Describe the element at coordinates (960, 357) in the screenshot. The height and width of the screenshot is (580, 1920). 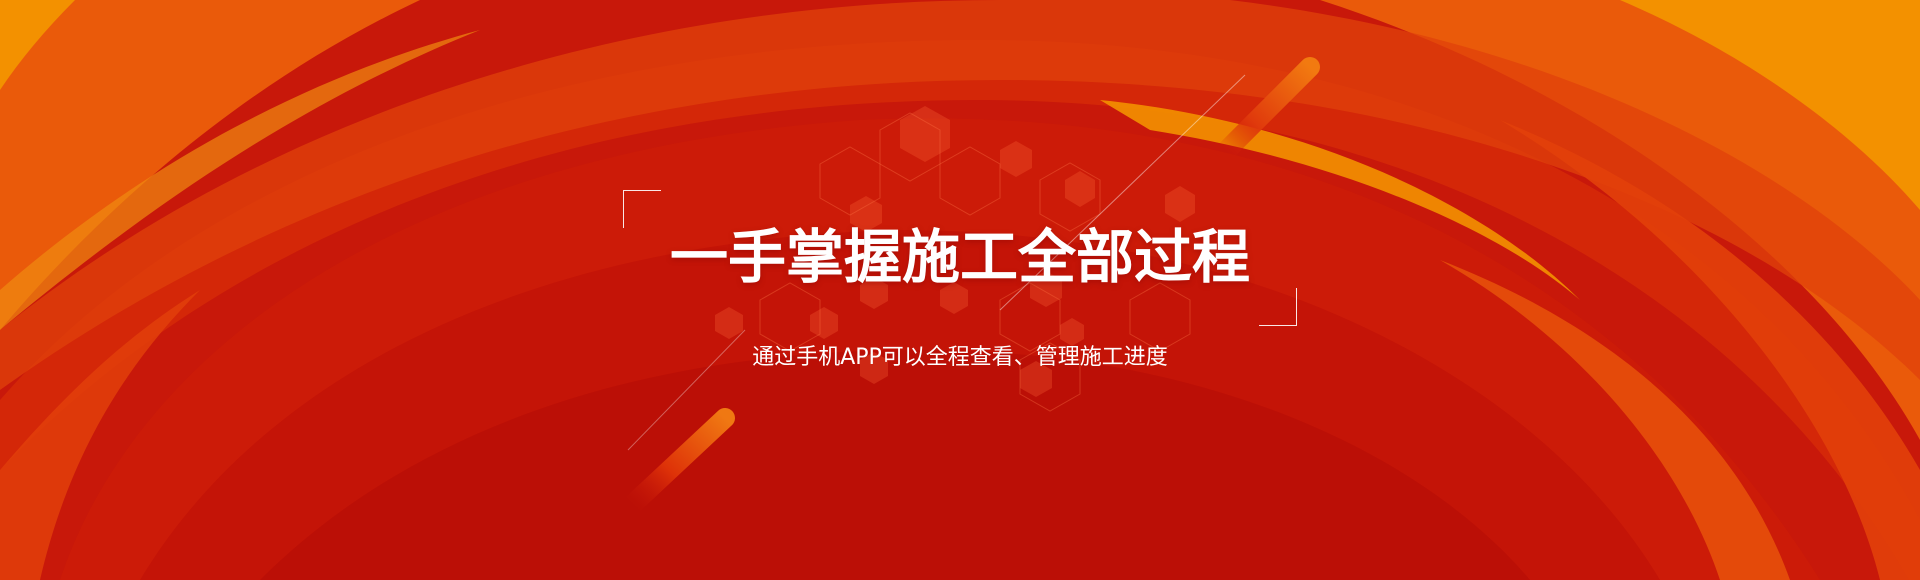
I see `banner-subtitle: 通过手机APP可以全程查看、管理施工进度` at that location.